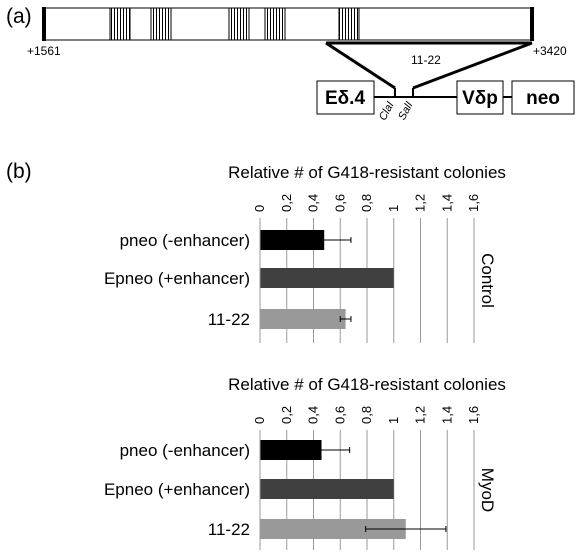  What do you see at coordinates (259, 208) in the screenshot?
I see `control-tick-label: 0` at bounding box center [259, 208].